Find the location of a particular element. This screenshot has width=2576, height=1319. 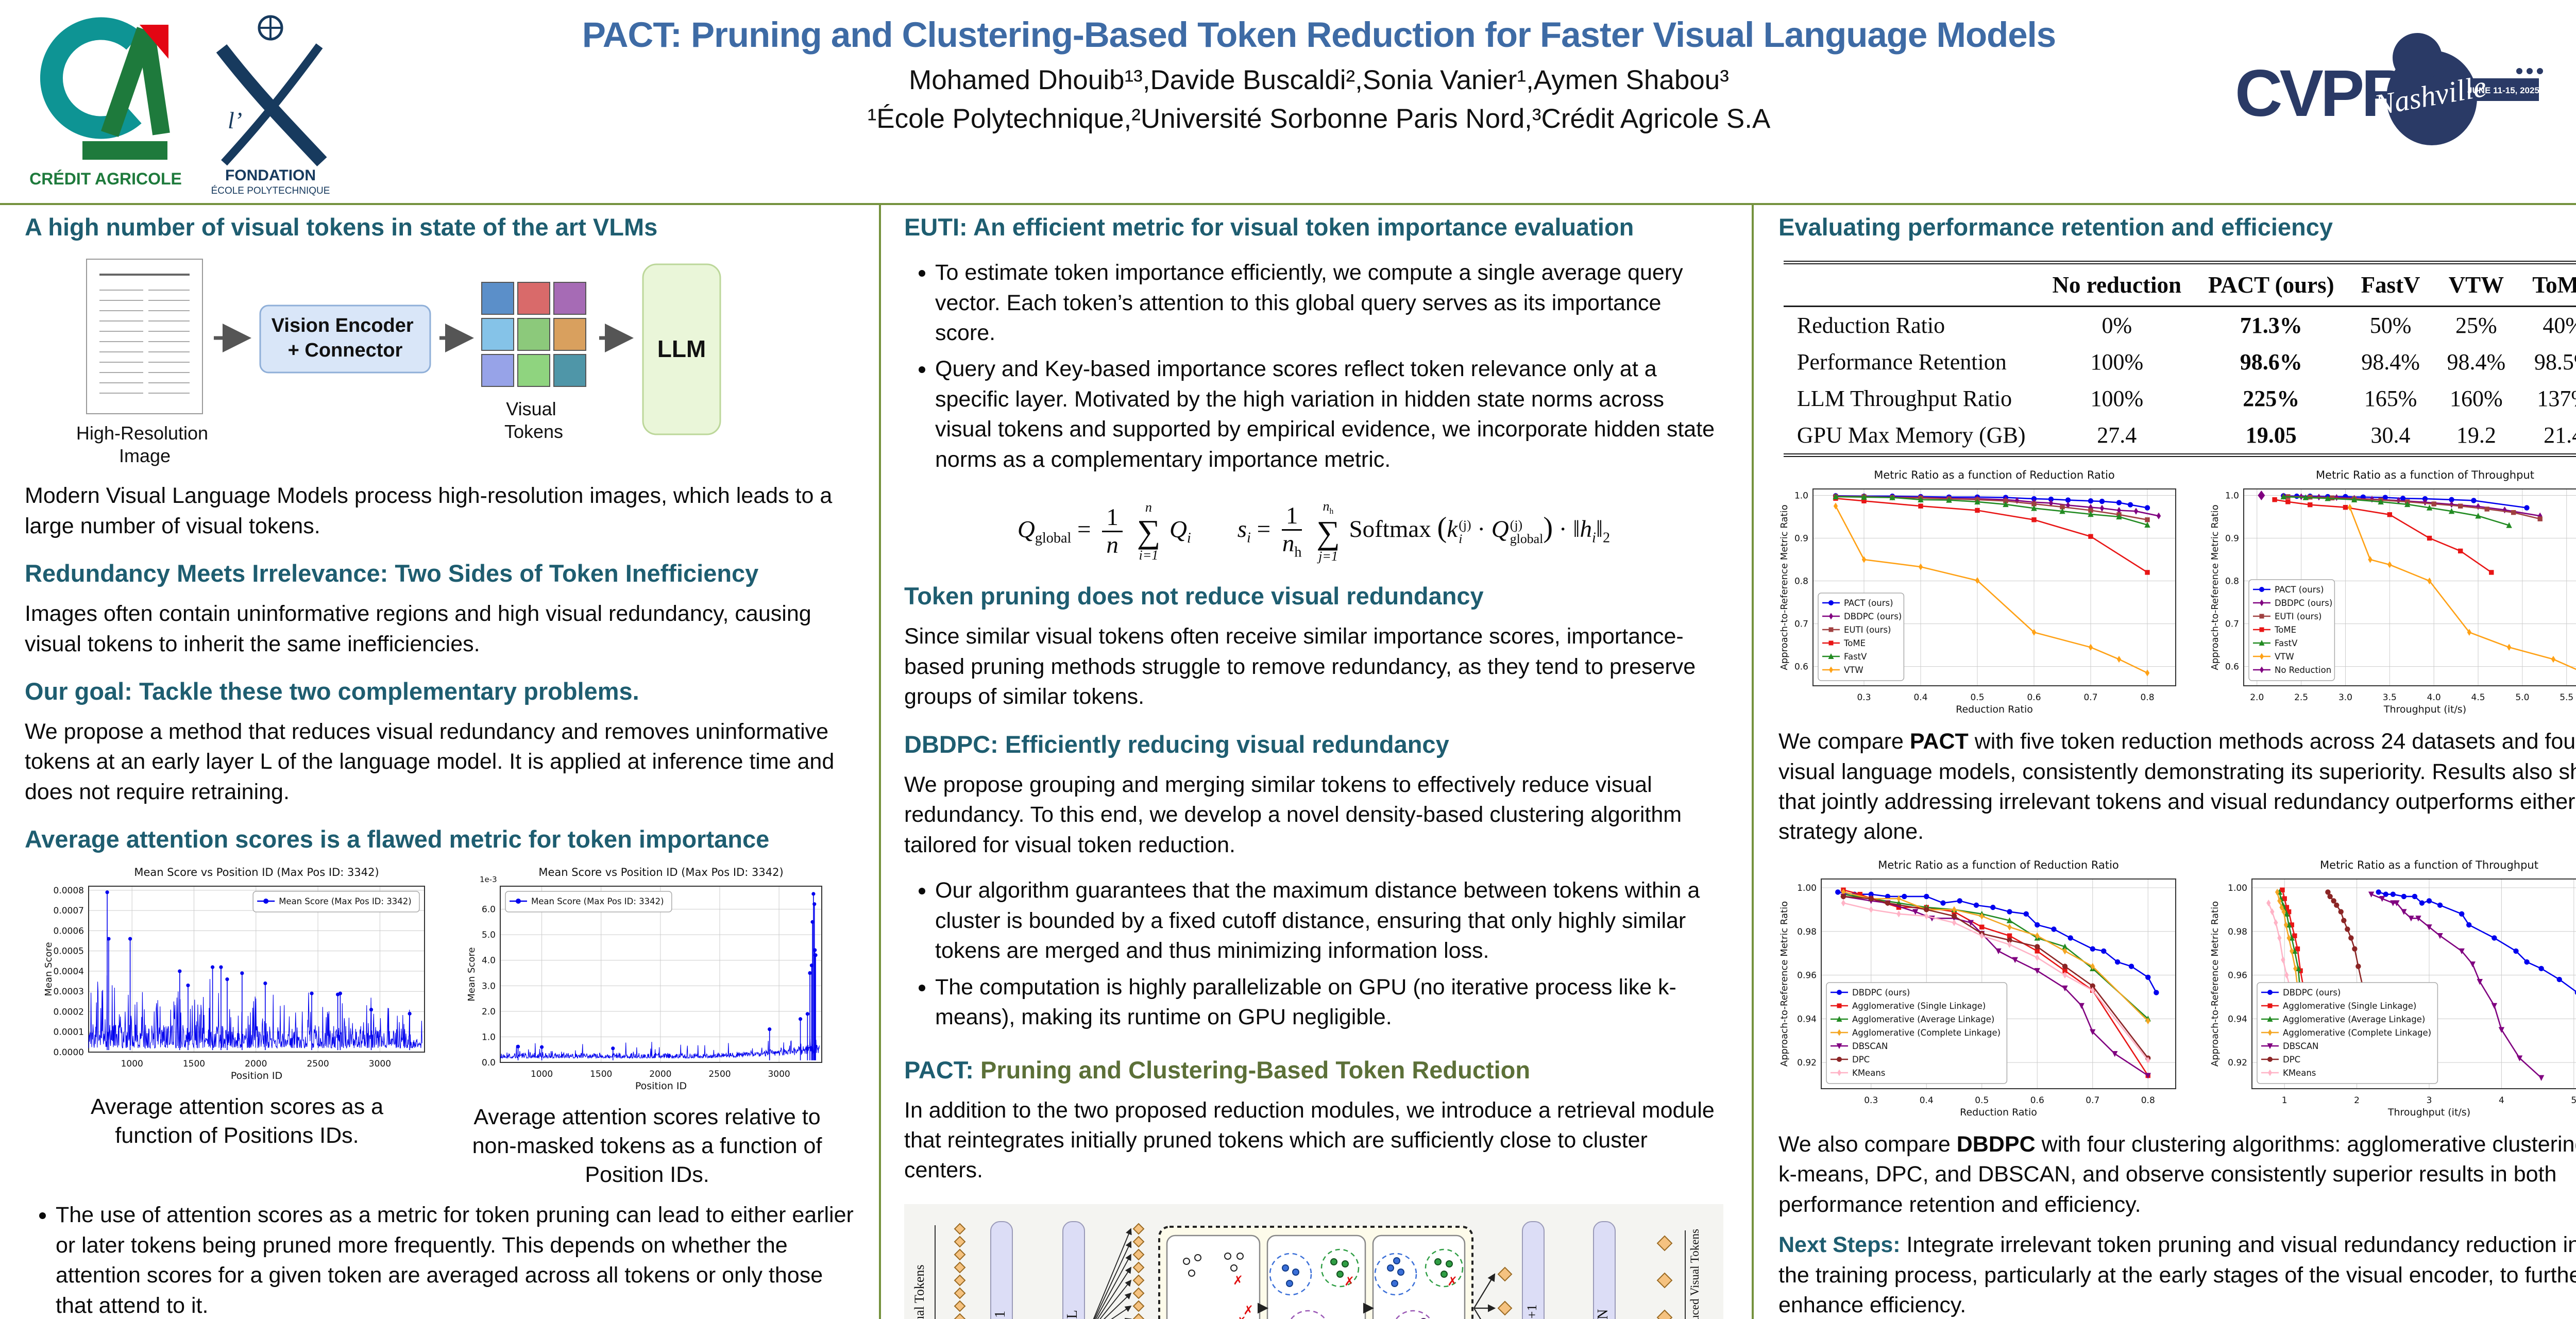

table-header: No reduction is located at coordinates (2116, 285).